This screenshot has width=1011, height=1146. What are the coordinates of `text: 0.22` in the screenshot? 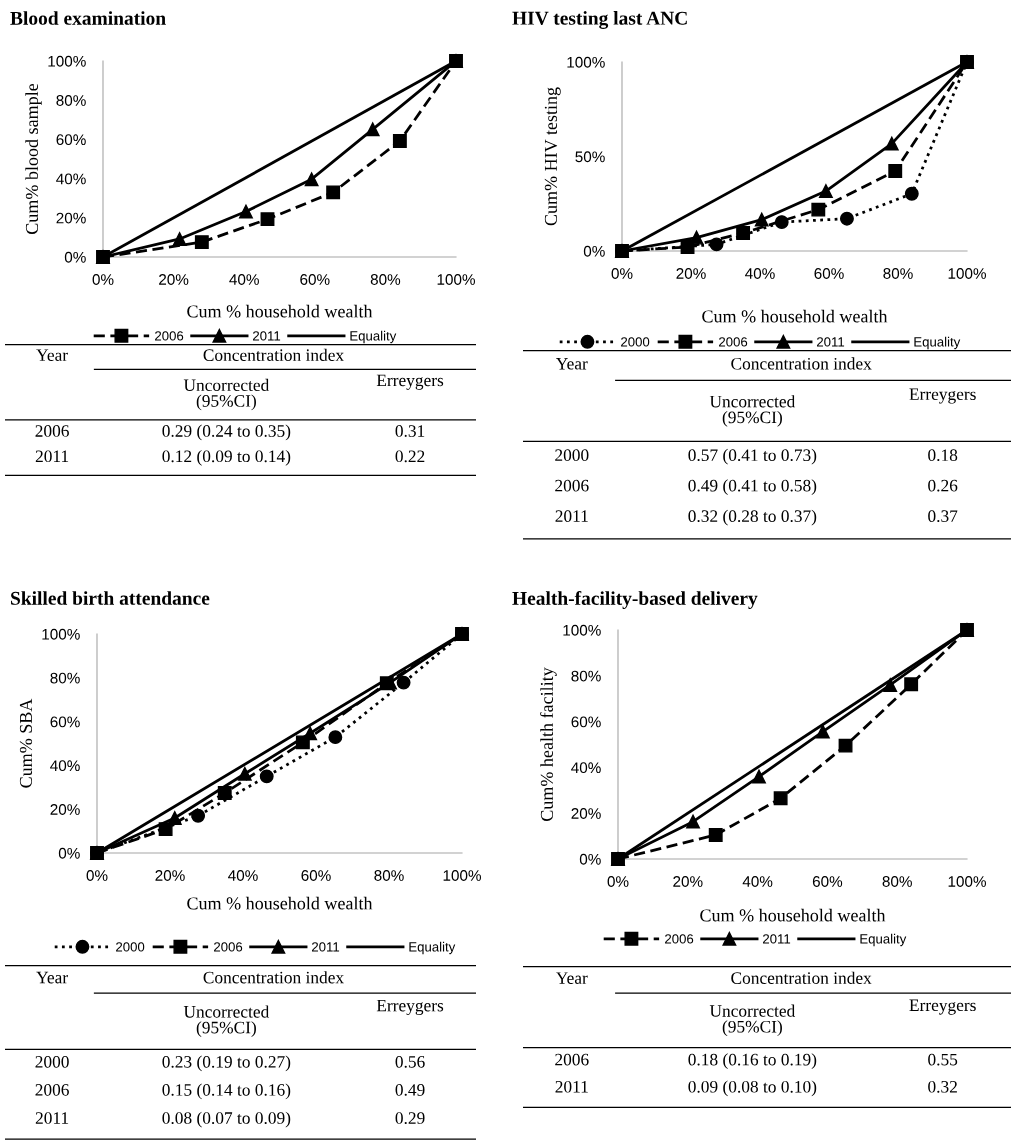 It's located at (410, 456).